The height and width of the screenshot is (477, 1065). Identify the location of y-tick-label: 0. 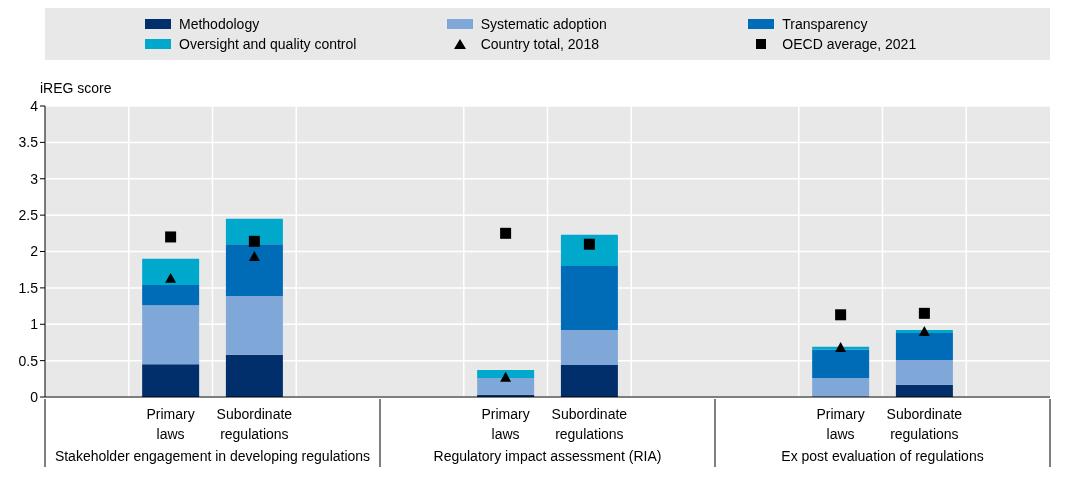
(34, 396).